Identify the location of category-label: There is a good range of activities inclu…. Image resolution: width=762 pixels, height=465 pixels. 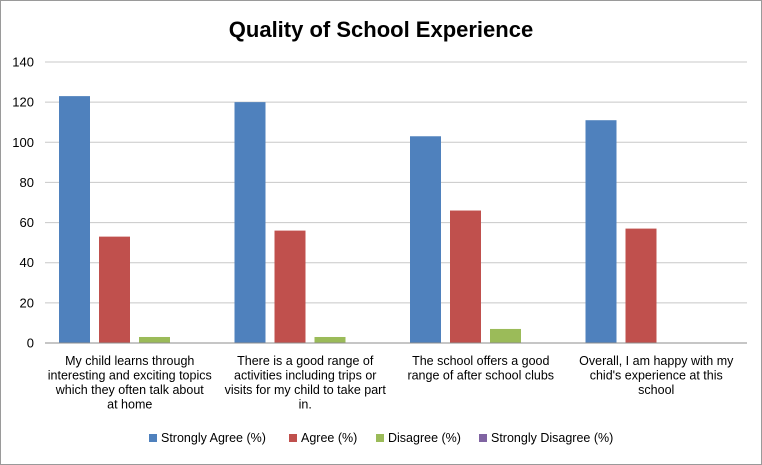
(306, 383).